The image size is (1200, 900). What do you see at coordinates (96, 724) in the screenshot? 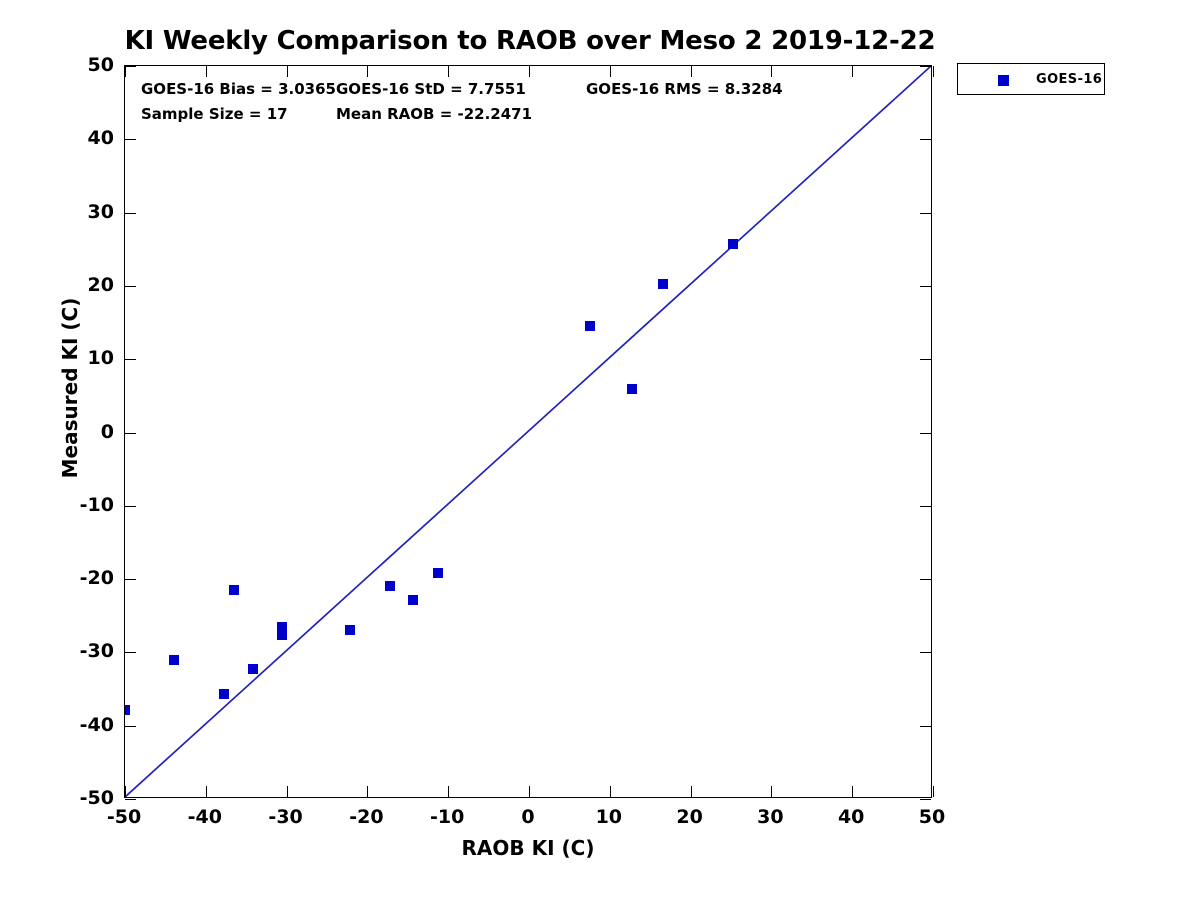
I see `y-tick-label: -40` at bounding box center [96, 724].